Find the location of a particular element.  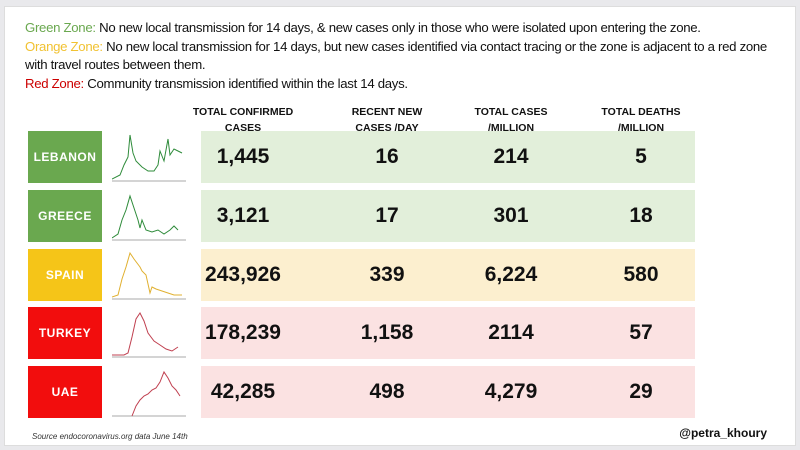

table-cell: 57 is located at coordinates (641, 332).